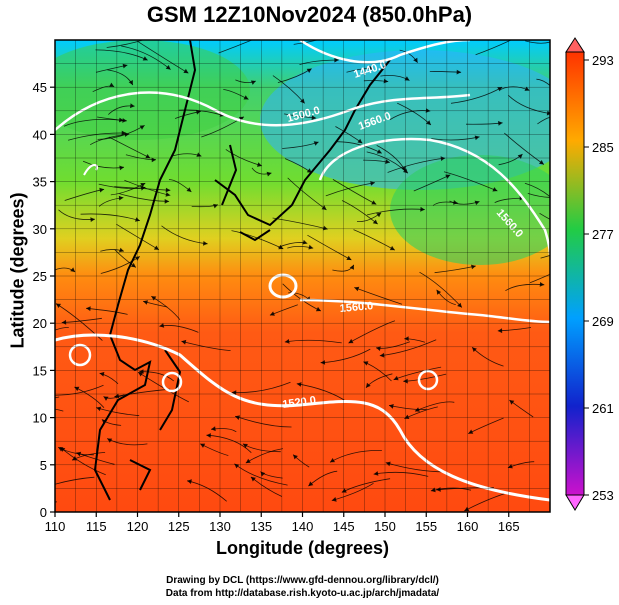  What do you see at coordinates (603, 321) in the screenshot?
I see `colorbar-tick-label: 269` at bounding box center [603, 321].